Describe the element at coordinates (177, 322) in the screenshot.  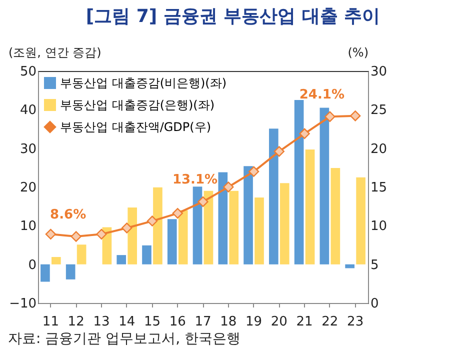
I see `x-tick-label: 16` at that location.